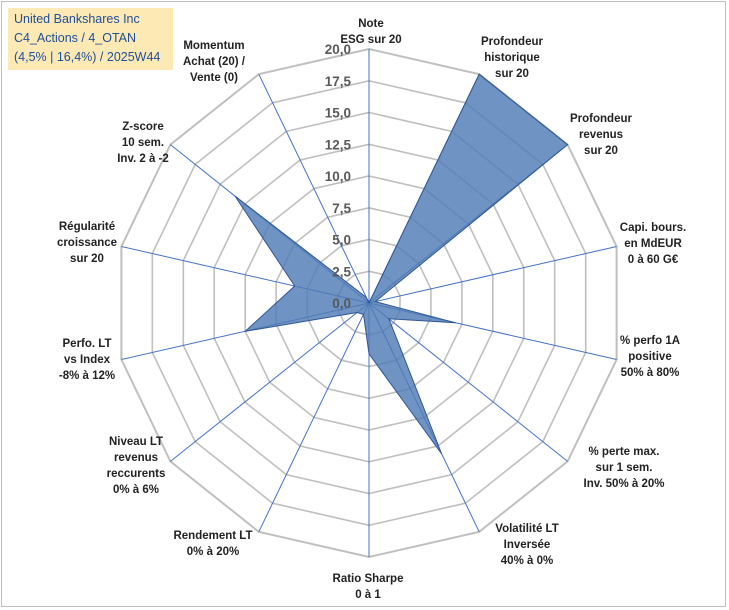  What do you see at coordinates (338, 113) in the screenshot?
I see `tick-label: 15,0` at bounding box center [338, 113].